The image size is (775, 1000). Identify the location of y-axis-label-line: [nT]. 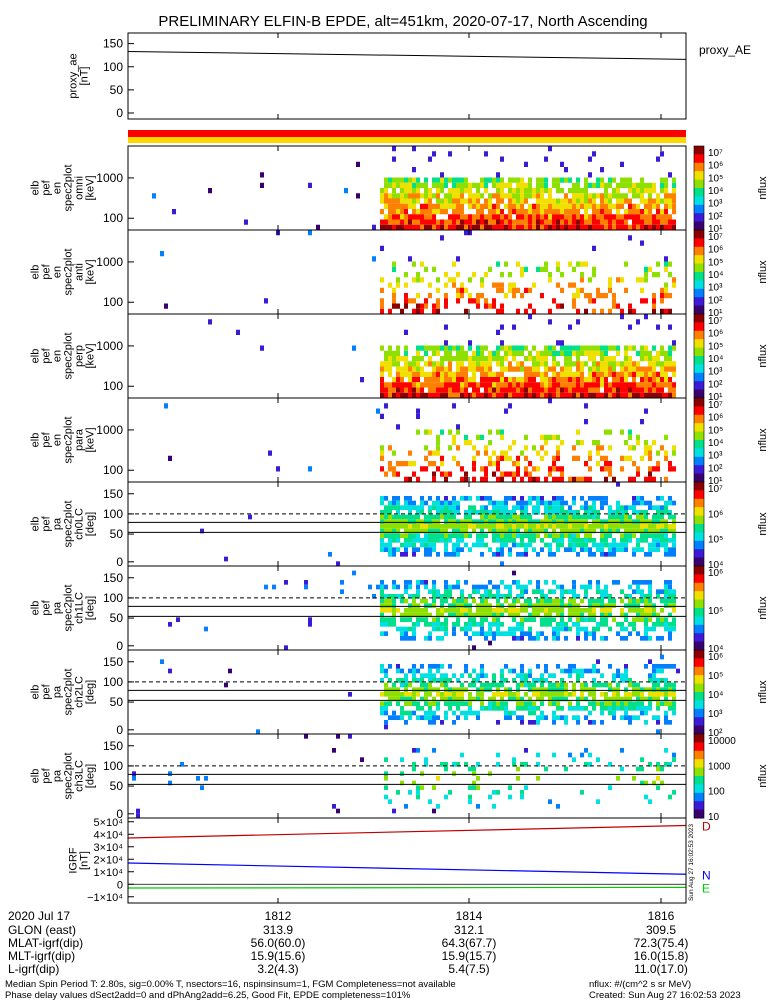
(85, 76).